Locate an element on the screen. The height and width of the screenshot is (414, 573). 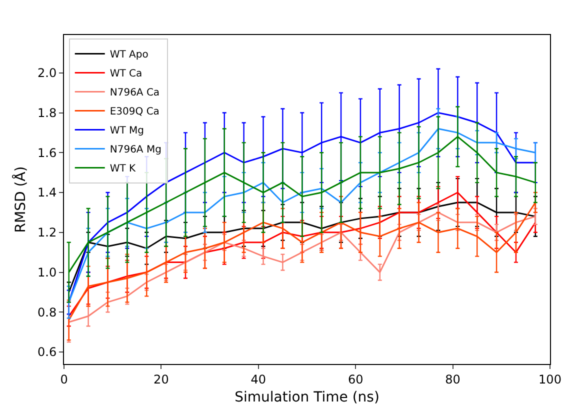
legend-label: N796A Ca is located at coordinates (135, 93).